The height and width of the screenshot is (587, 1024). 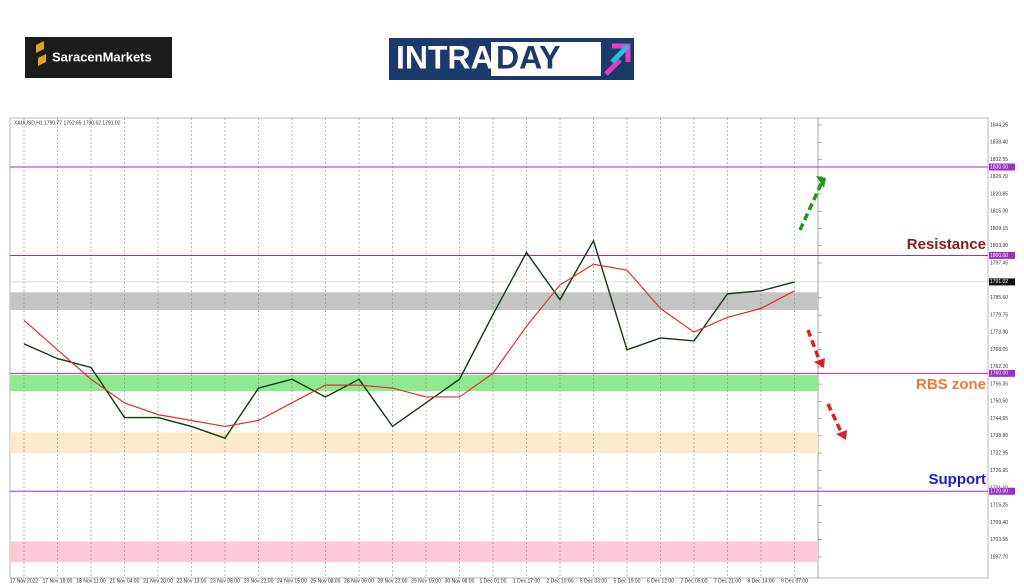 I want to click on y-tick-label: 1703.55, so click(x=999, y=540).